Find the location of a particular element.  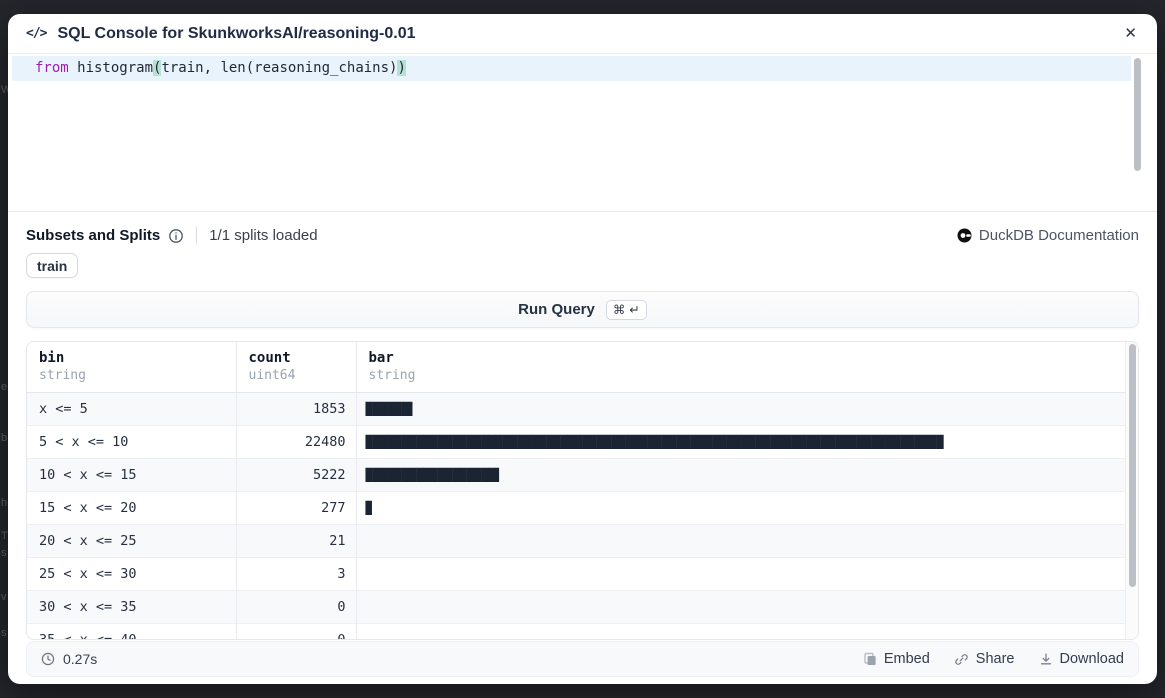

download-button: Download is located at coordinates (1082, 659).